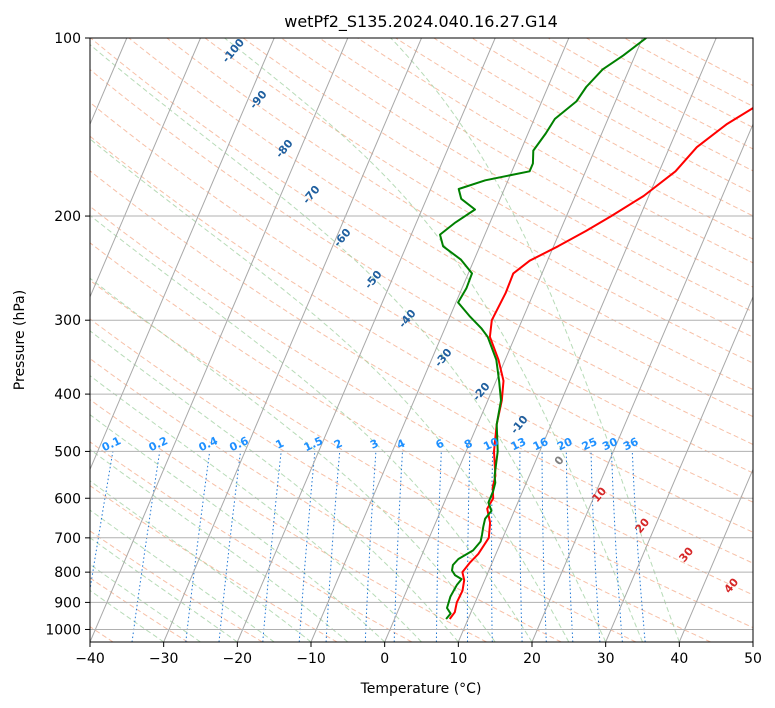 This screenshot has width=775, height=708. I want to click on y-tick-label: 100, so click(67, 39).